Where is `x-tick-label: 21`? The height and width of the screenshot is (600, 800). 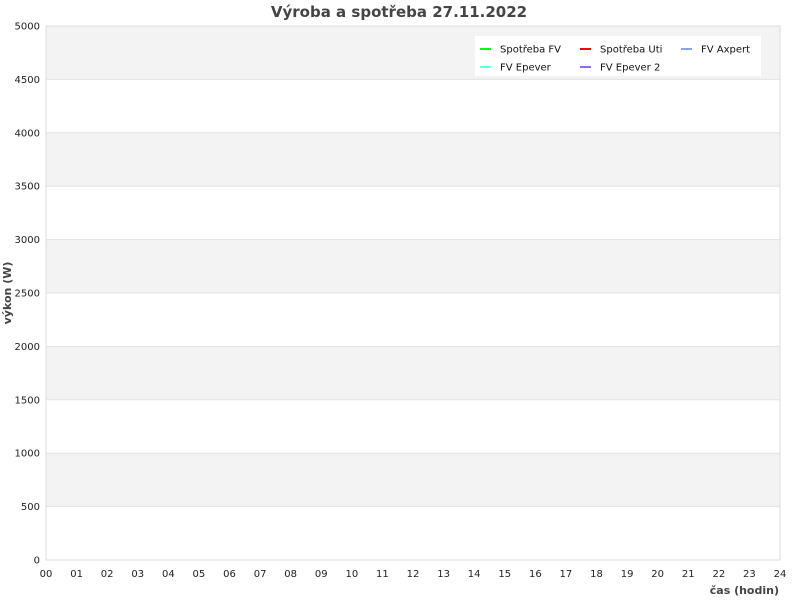
x-tick-label: 21 is located at coordinates (688, 574).